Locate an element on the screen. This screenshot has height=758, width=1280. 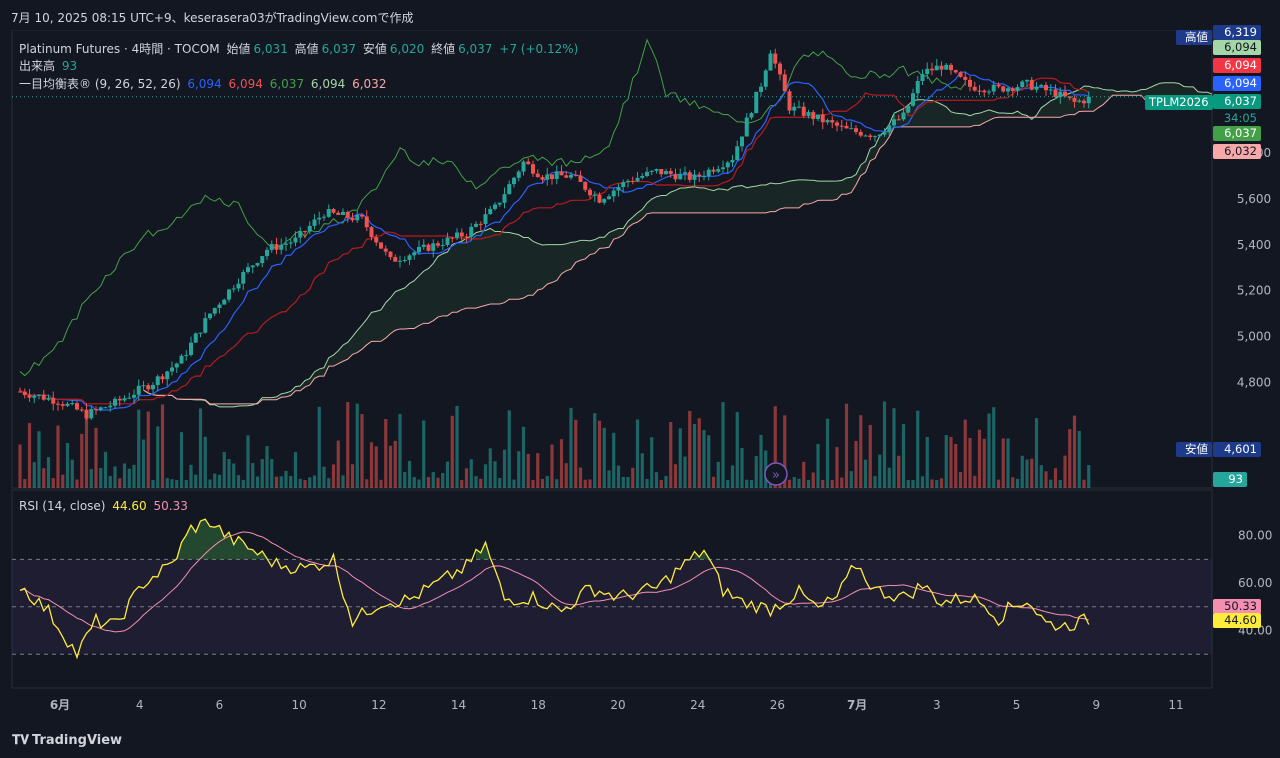
time-axis-label: 12 is located at coordinates (378, 705).